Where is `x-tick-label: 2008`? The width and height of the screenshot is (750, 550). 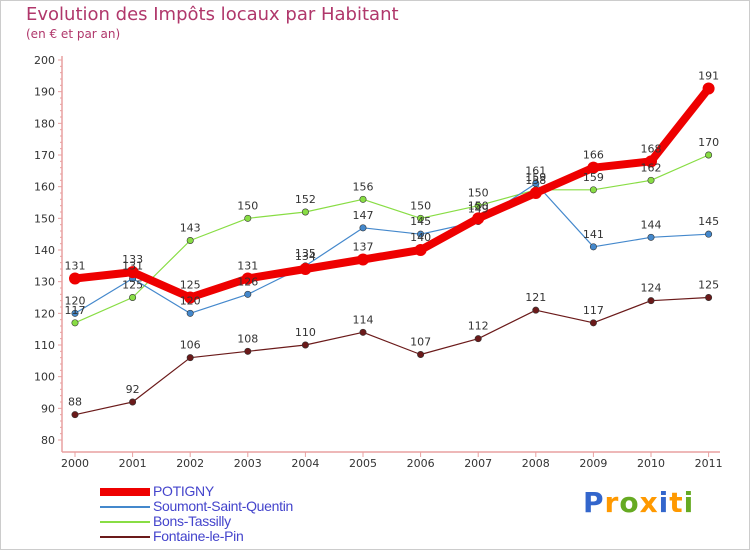 x-tick-label: 2008 is located at coordinates (536, 463).